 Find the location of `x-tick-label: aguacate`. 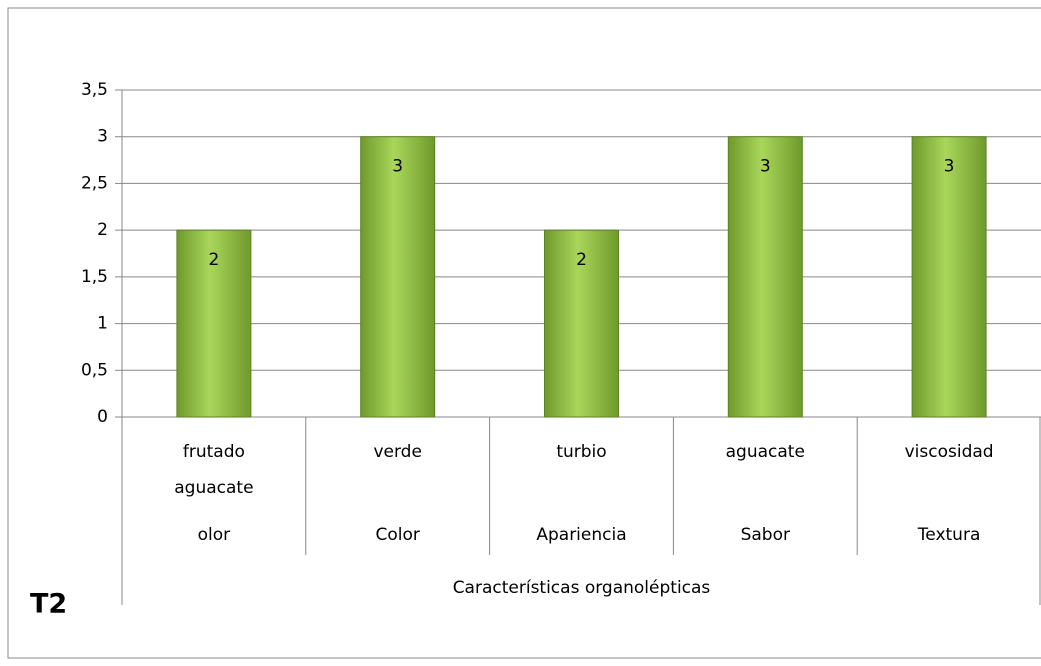

x-tick-label: aguacate is located at coordinates (765, 452).